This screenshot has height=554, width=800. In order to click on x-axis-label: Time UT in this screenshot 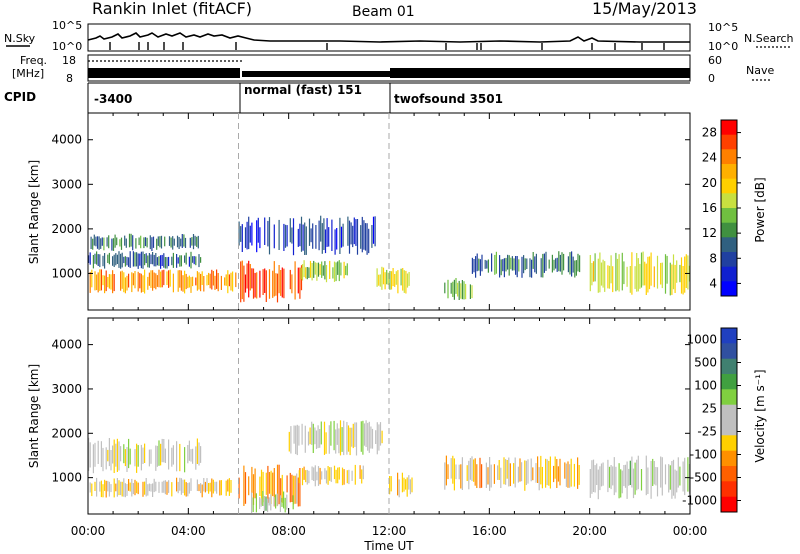, I will do `click(388, 546)`.